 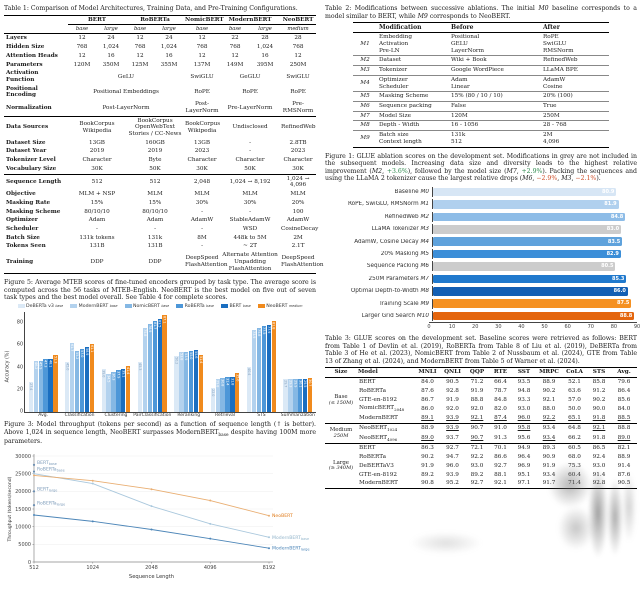 I want to click on bar: 75.8, so click(x=145, y=369).